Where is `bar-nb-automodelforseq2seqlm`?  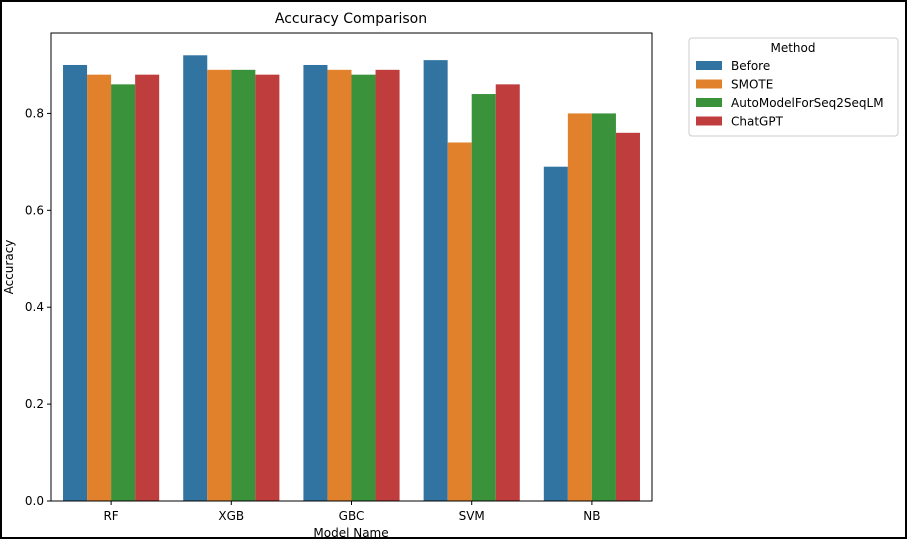 bar-nb-automodelforseq2seqlm is located at coordinates (603, 307).